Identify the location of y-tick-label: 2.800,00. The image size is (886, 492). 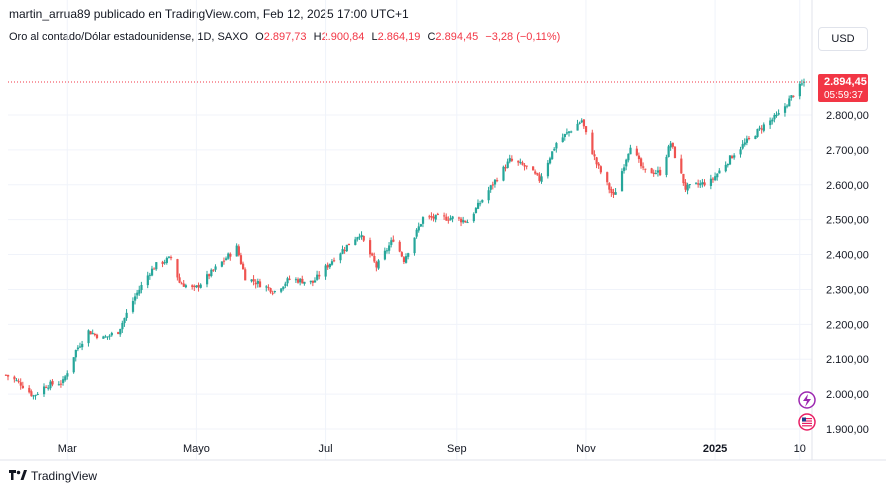
(847, 116).